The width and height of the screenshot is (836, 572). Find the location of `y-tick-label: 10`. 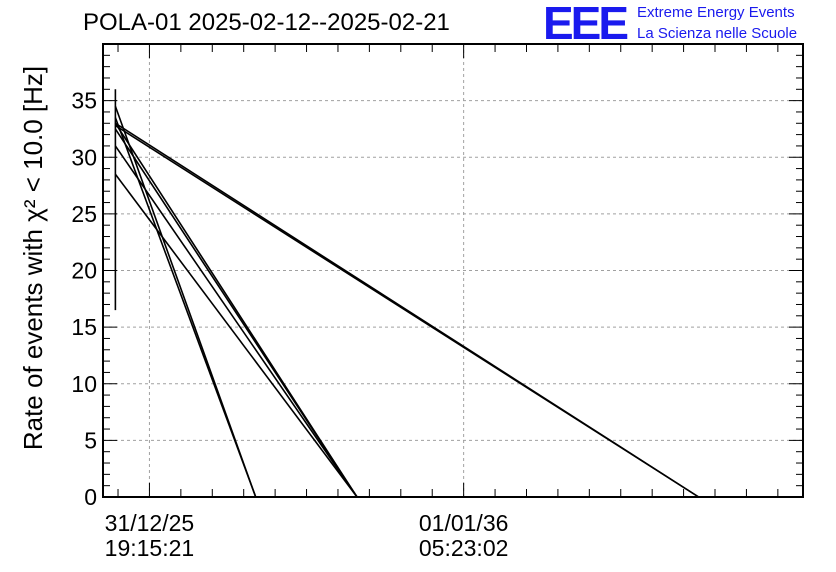

y-tick-label: 10 is located at coordinates (84, 384).